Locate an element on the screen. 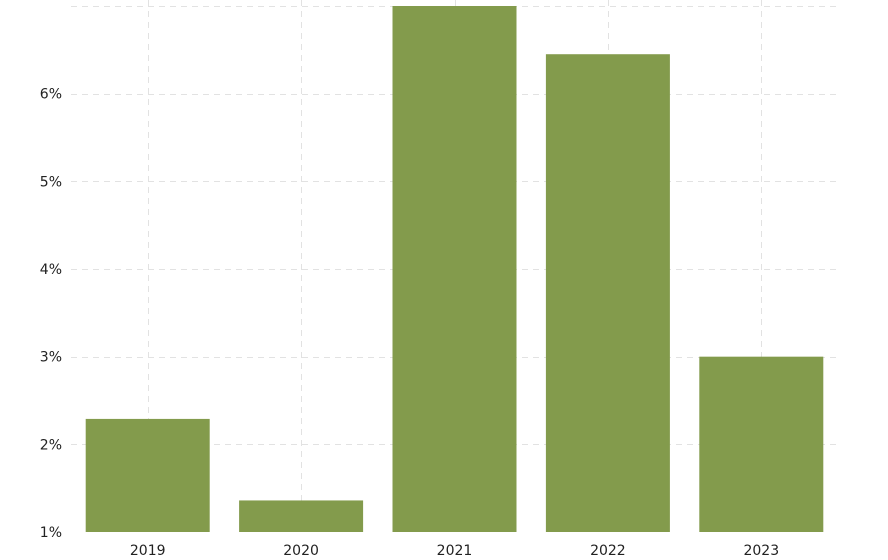 The width and height of the screenshot is (888, 560). x-axis-tick-labels: 2019 2020 2021 2022 2023 is located at coordinates (454, 551).